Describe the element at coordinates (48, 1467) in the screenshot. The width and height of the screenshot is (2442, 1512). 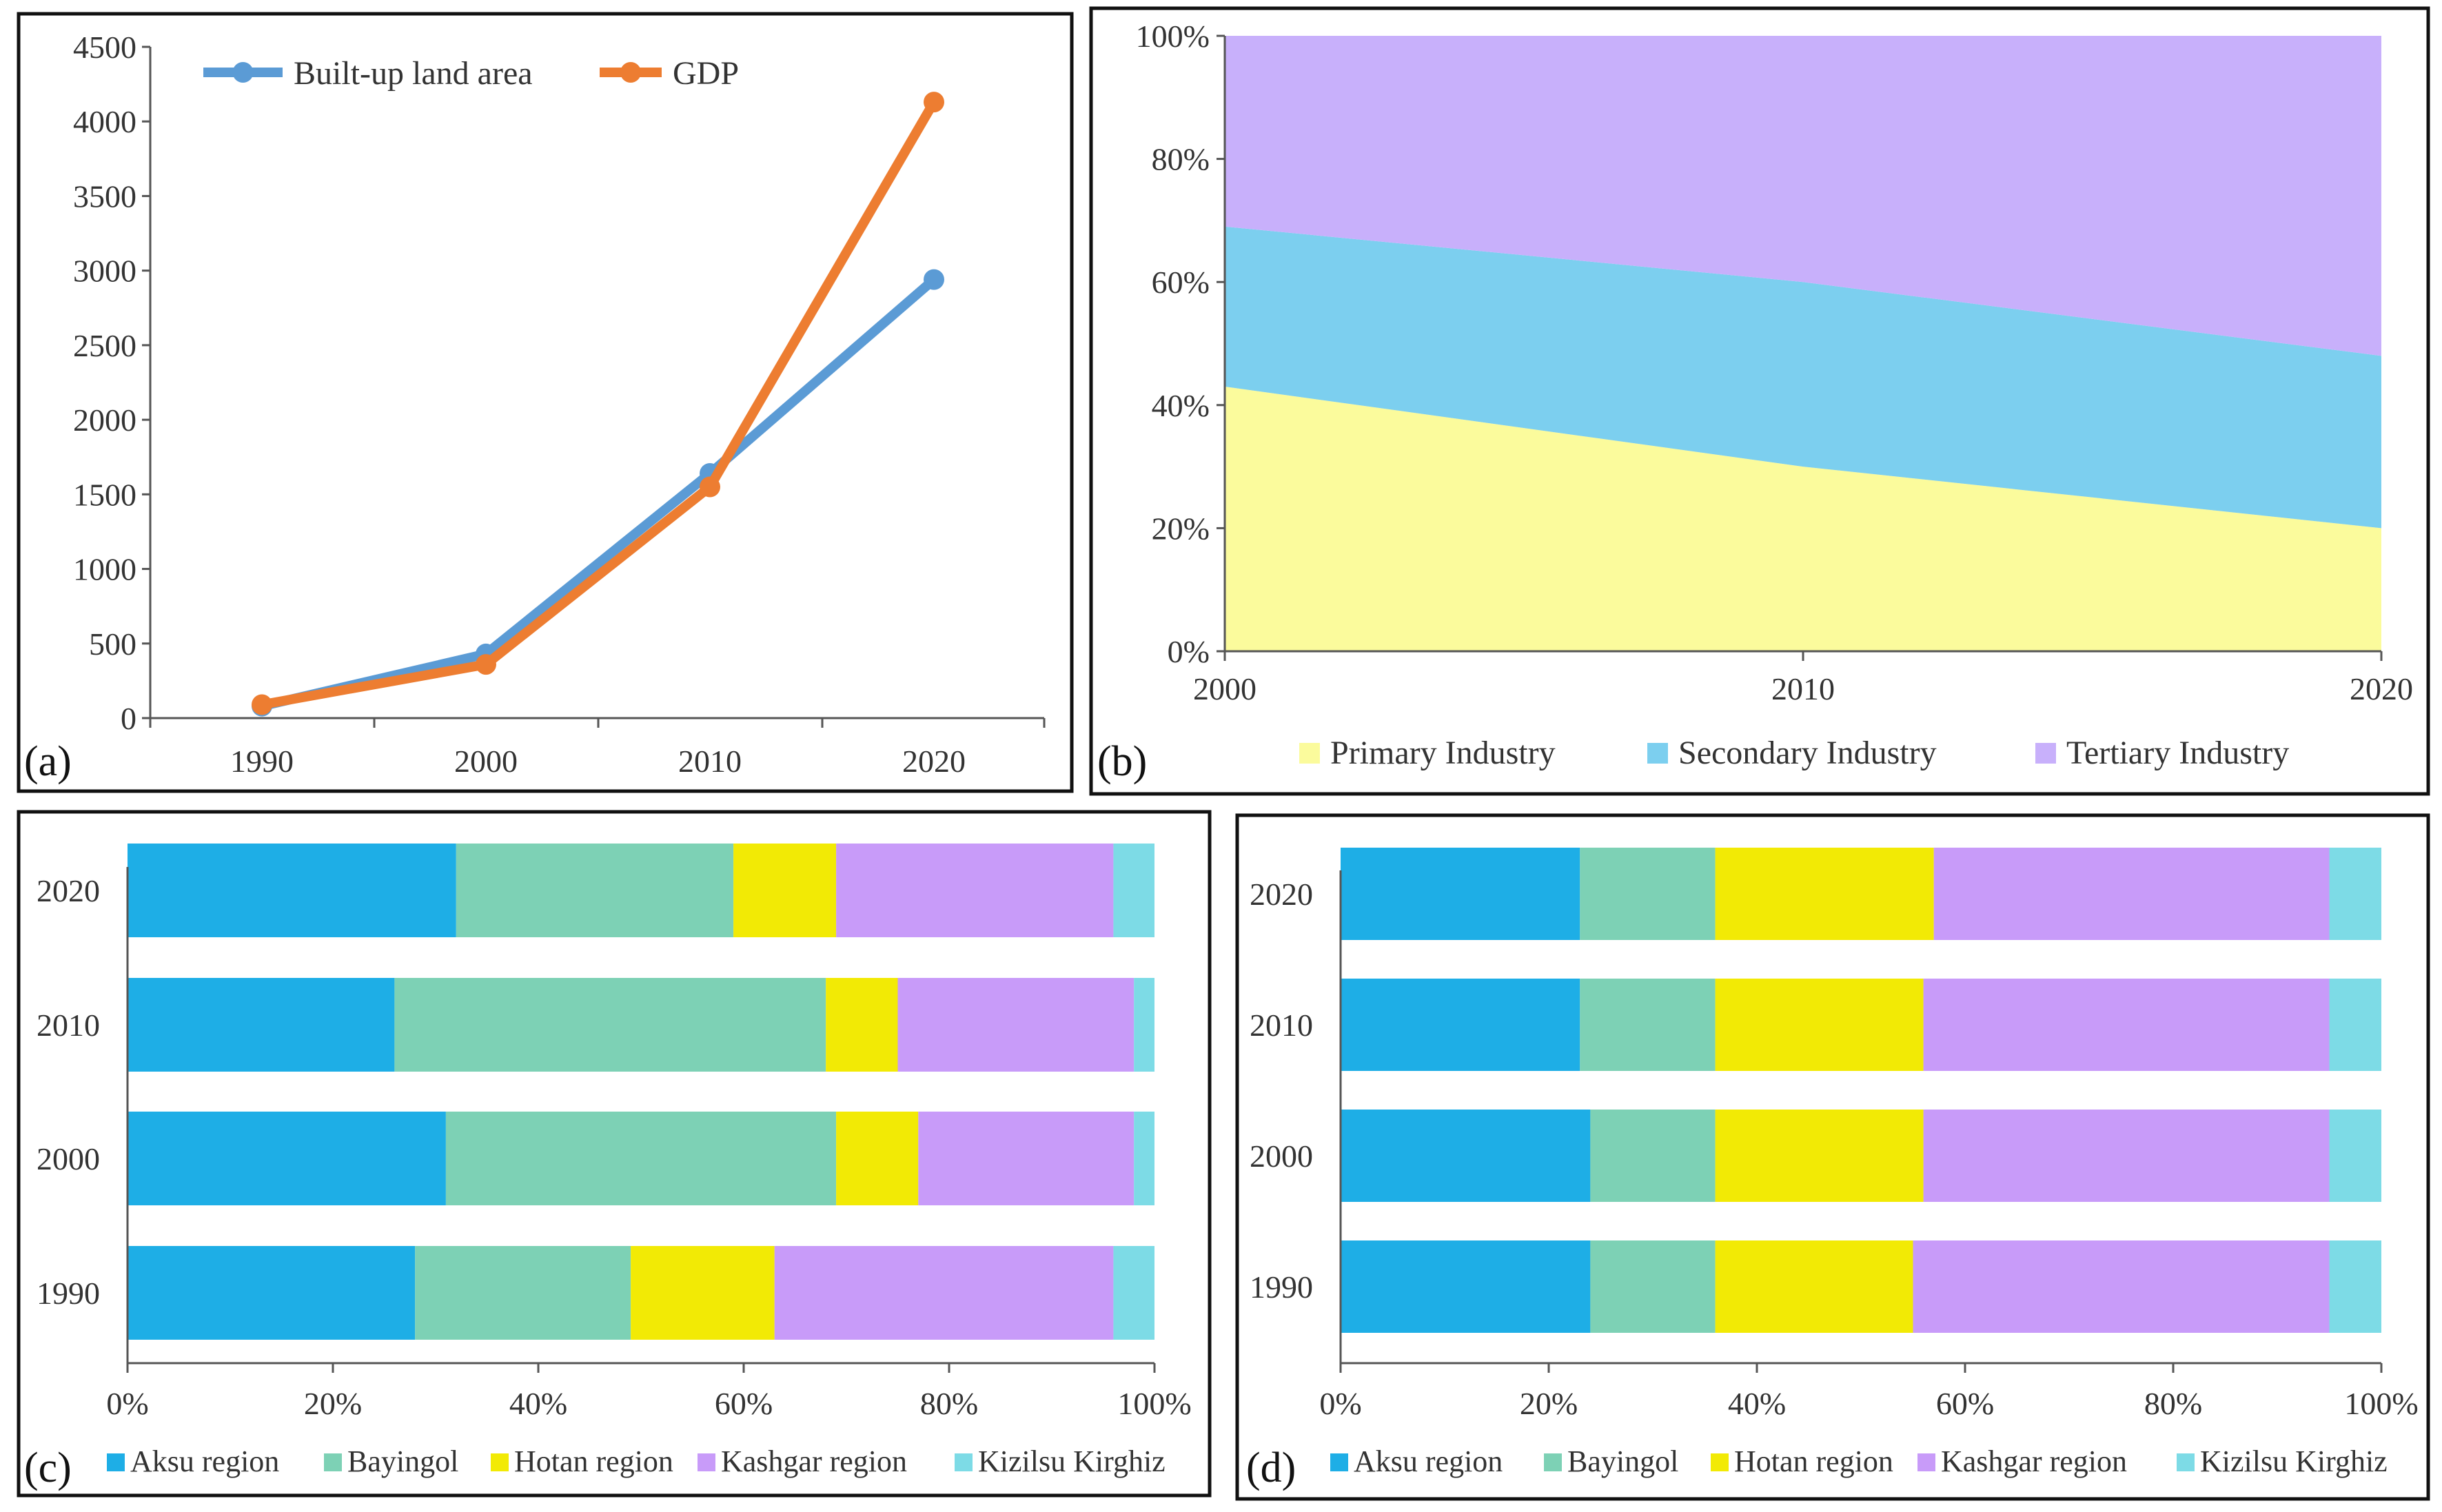
I see `panel-label: (c)` at that location.